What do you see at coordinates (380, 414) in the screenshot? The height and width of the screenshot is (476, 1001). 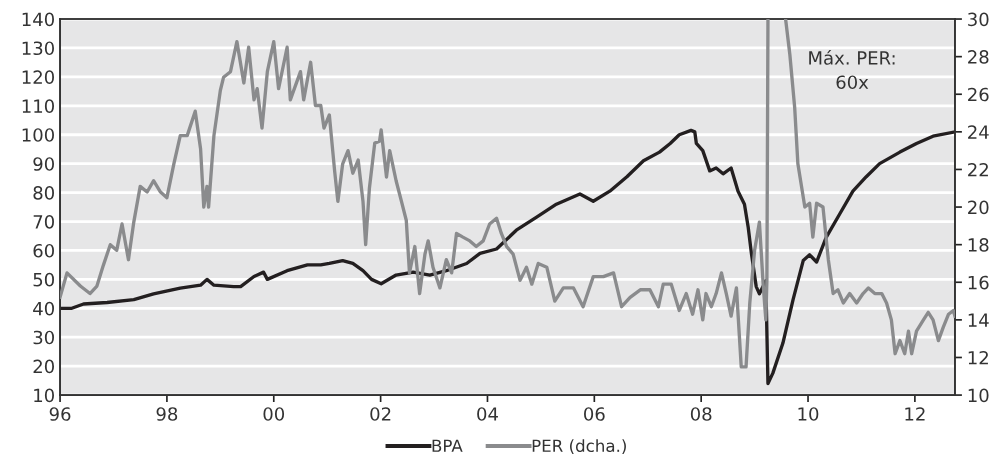 I see `x-tick-label: 02` at bounding box center [380, 414].